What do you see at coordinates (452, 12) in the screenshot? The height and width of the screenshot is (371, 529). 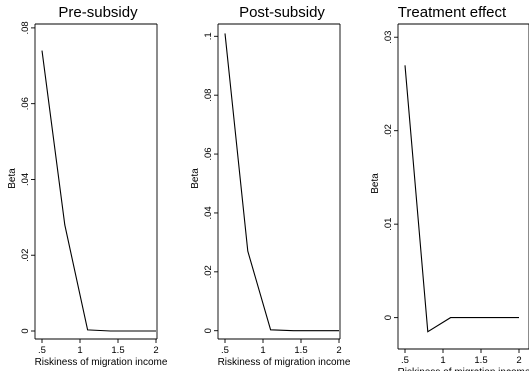 I see `panel-title: Treatment effect` at bounding box center [452, 12].